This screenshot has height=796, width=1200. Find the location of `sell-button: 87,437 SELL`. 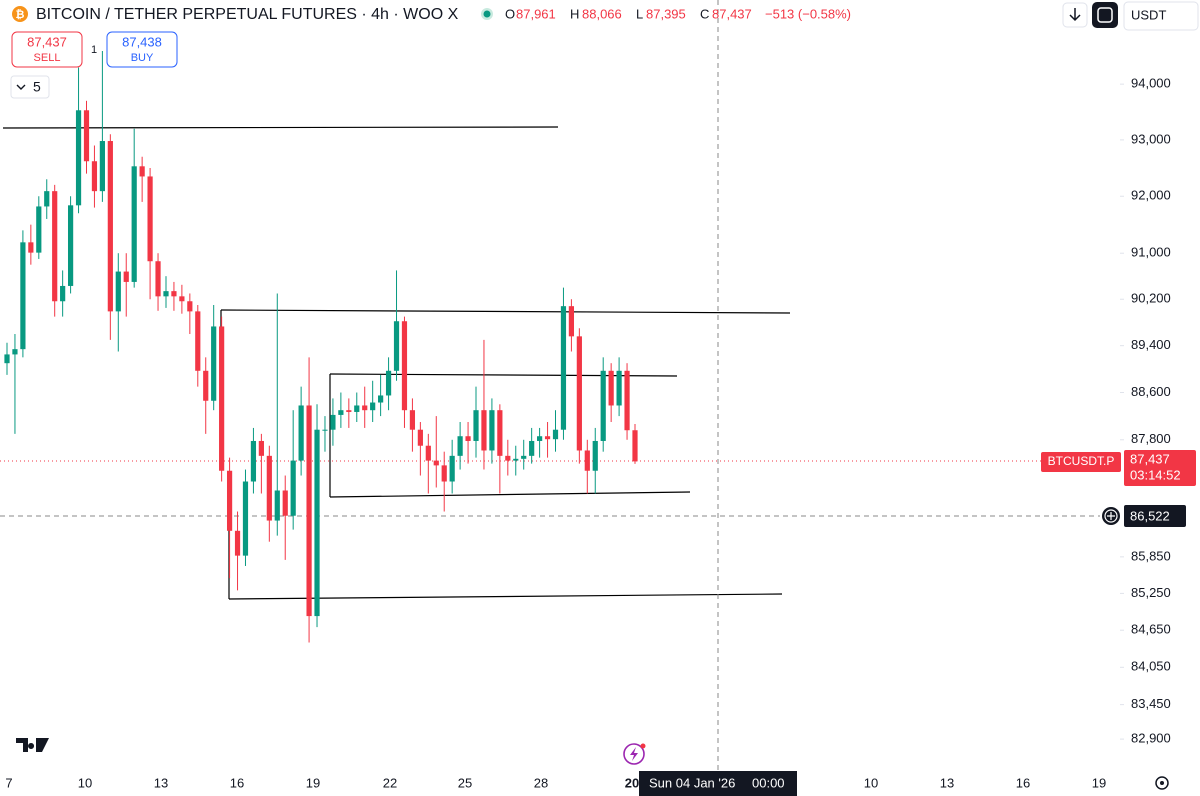

sell-button: 87,437 SELL is located at coordinates (47, 49).